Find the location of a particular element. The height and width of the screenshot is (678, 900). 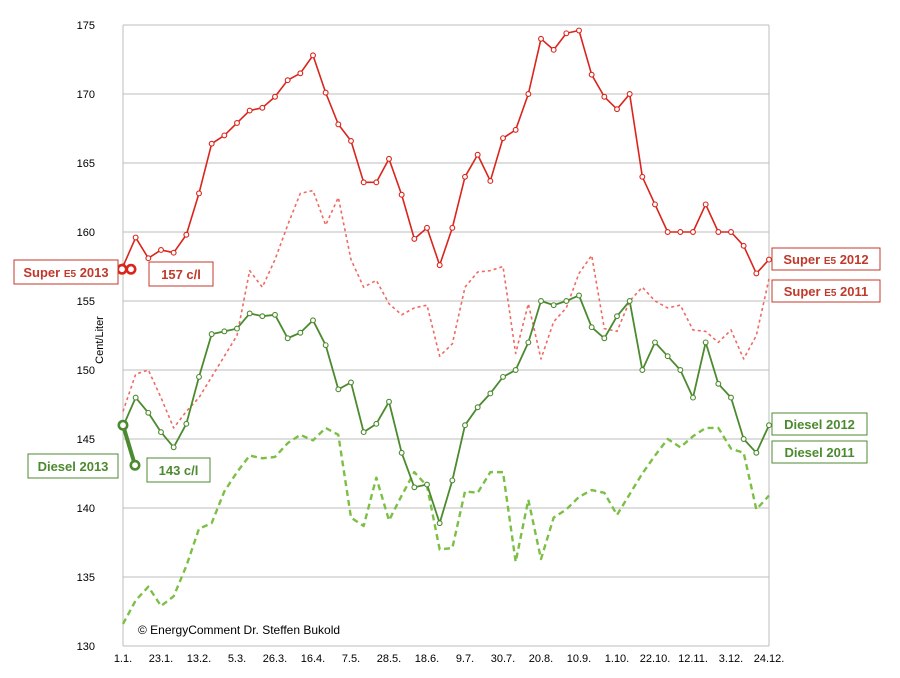

label-text: Diesel 2012 is located at coordinates (819, 424).